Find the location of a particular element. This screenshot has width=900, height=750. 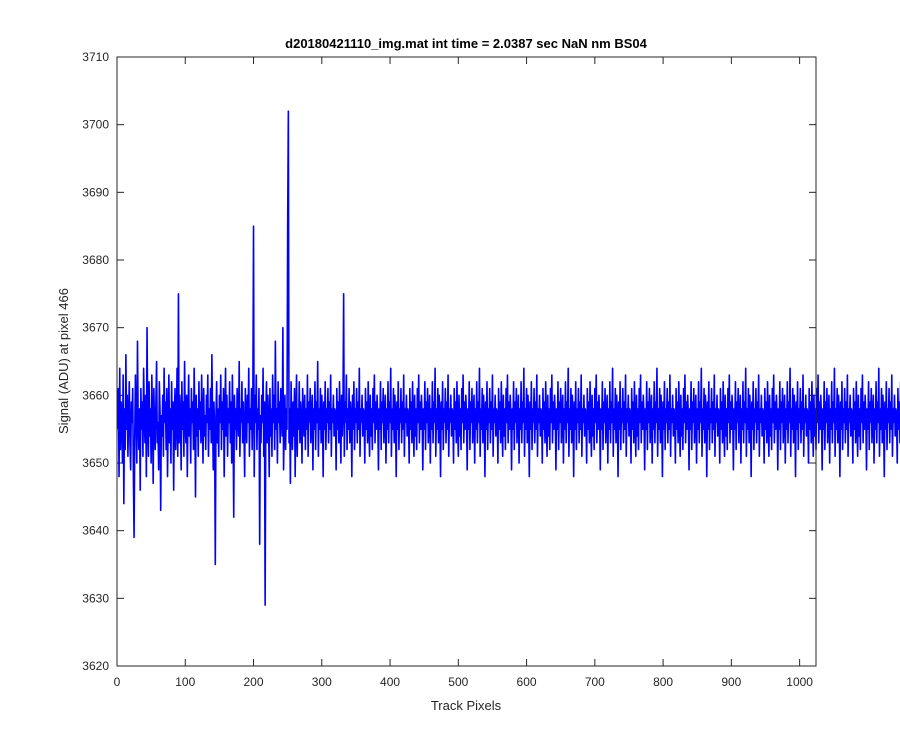

y-tick-label: 3630 is located at coordinates (95, 598).